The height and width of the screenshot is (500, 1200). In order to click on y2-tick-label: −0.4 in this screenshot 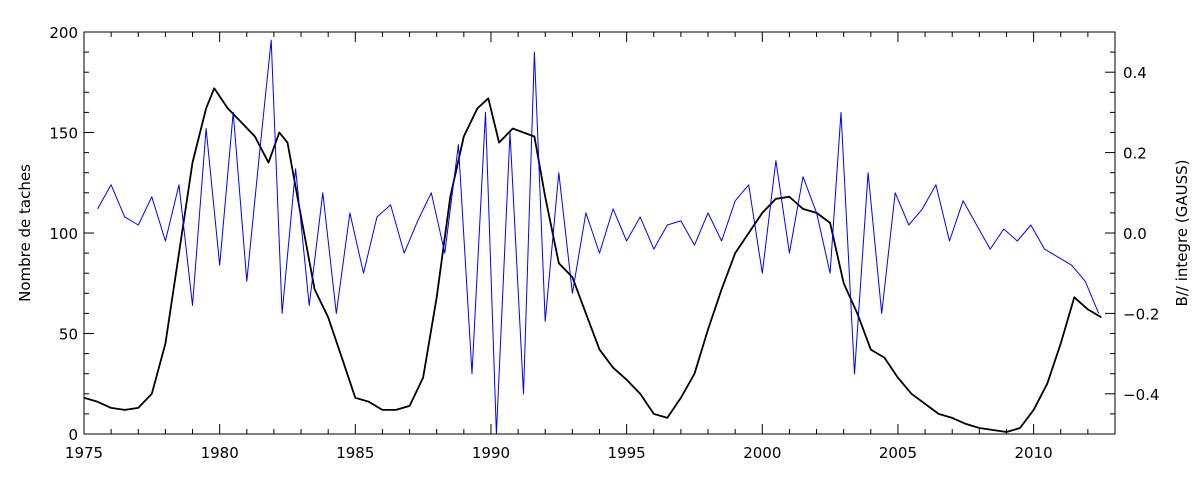, I will do `click(1141, 395)`.